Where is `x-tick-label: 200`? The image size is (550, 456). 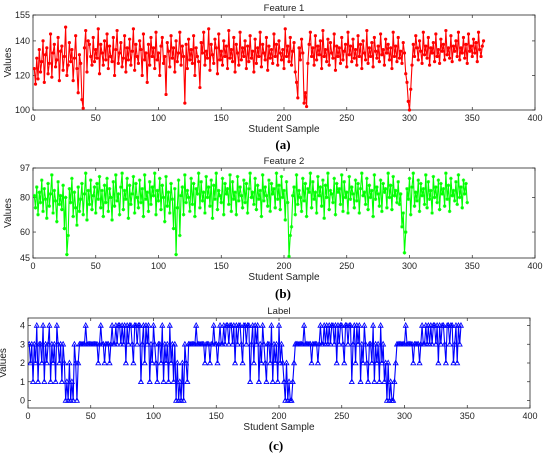 x-tick-label: 200 is located at coordinates (283, 118).